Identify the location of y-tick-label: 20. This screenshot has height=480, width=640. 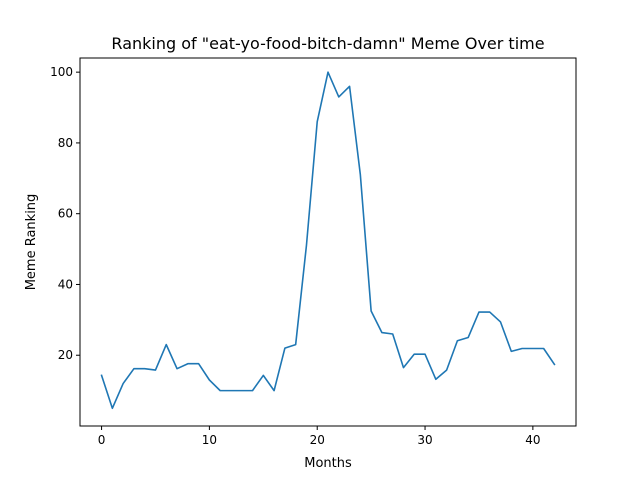
(65, 355).